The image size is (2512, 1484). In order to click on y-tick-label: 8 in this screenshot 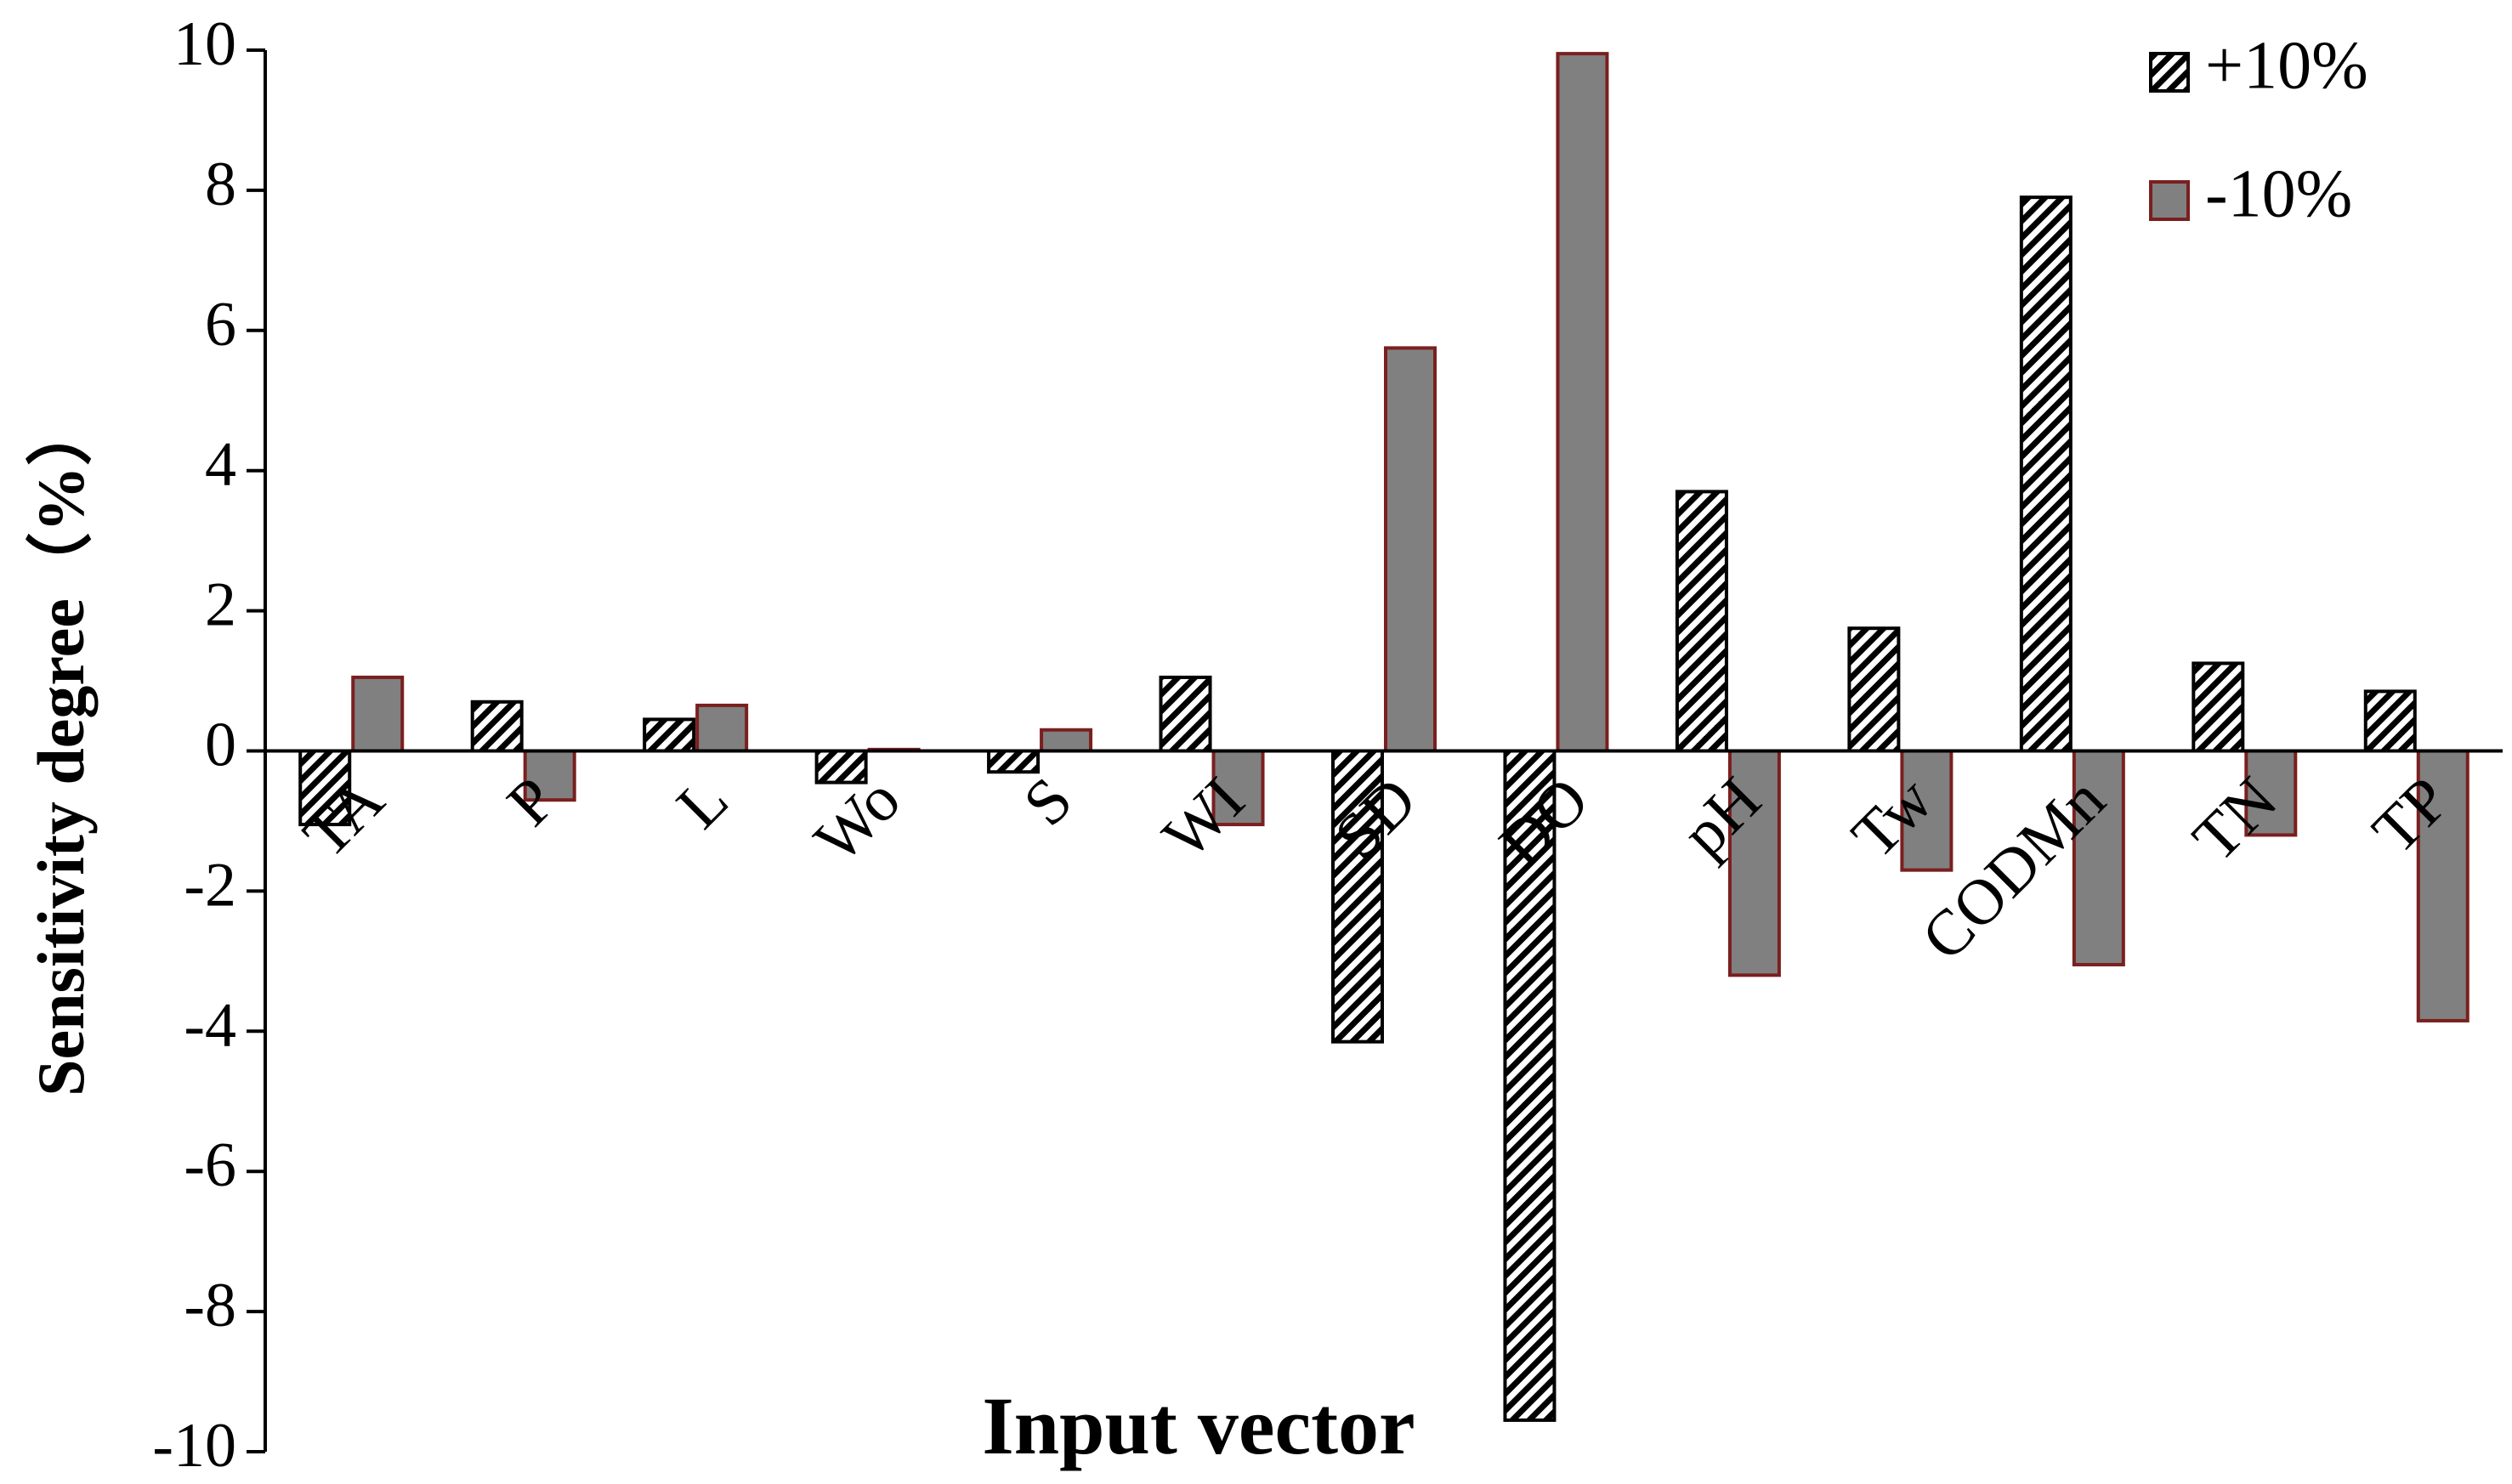, I will do `click(220, 184)`.